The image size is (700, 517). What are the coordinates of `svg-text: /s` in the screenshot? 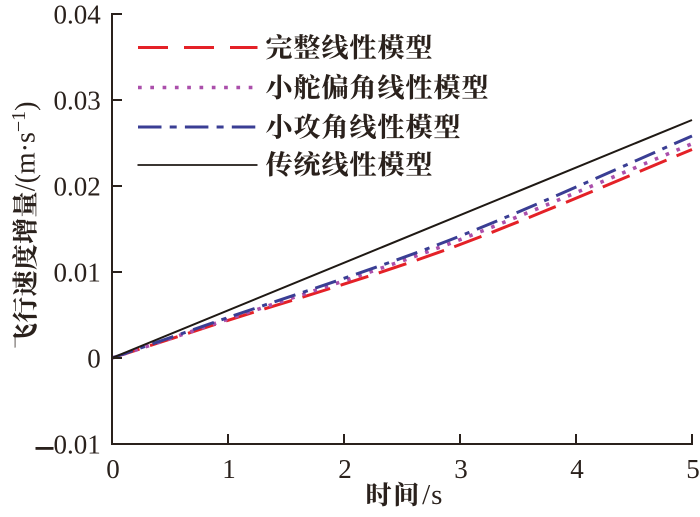 It's located at (432, 495).